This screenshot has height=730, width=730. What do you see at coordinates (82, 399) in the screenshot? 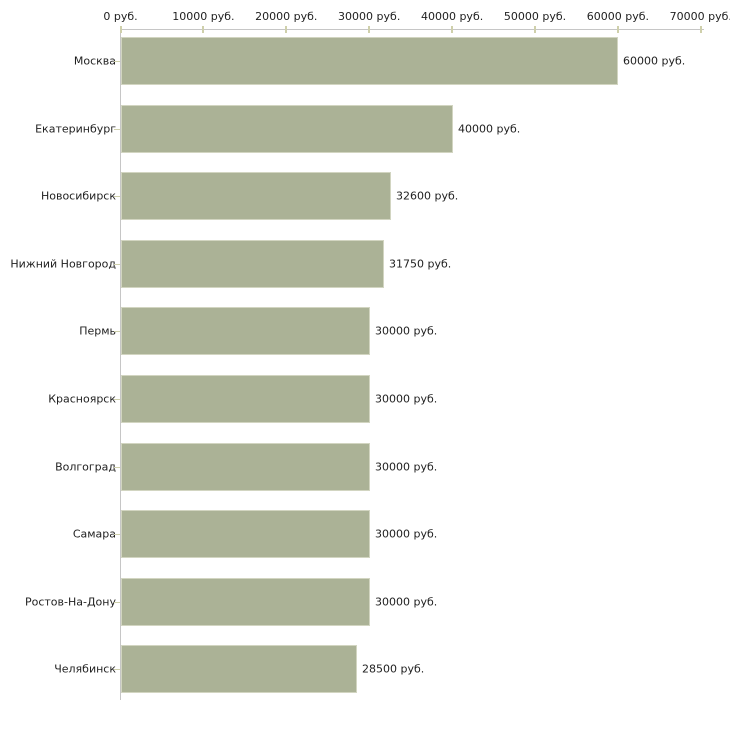
I see `category-label: Красноярск` at bounding box center [82, 399].